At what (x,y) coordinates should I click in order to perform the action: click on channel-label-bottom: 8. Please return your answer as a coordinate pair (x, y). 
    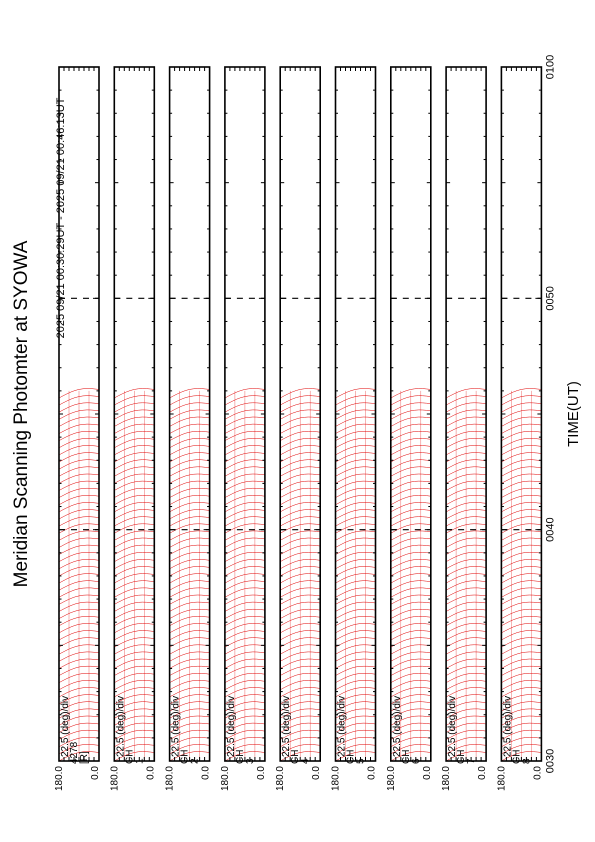
    Looking at the image, I should click on (526, 761).